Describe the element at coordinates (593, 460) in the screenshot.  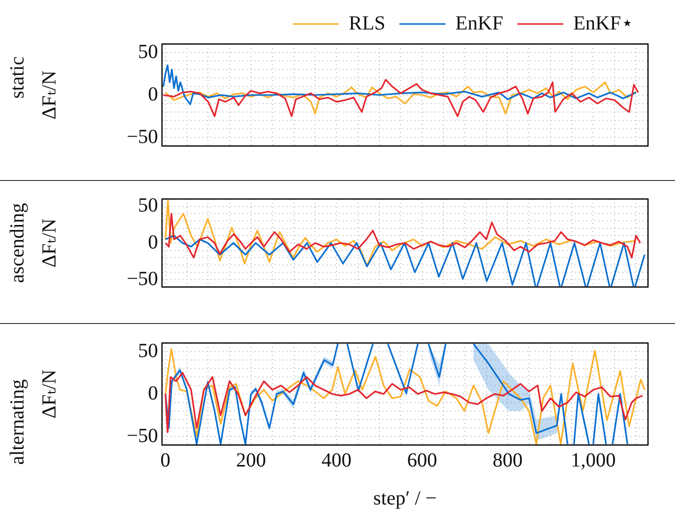
I see `x-tick-label: 1,000` at that location.